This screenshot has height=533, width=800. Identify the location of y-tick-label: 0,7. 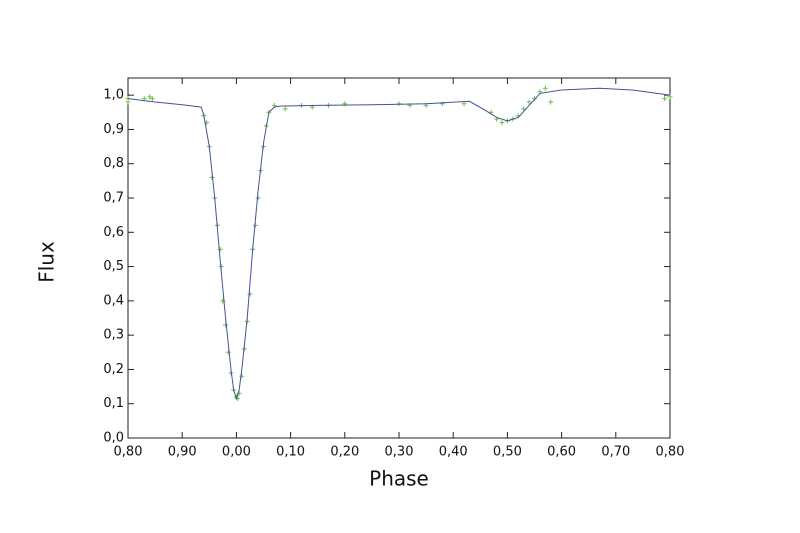
(113, 198).